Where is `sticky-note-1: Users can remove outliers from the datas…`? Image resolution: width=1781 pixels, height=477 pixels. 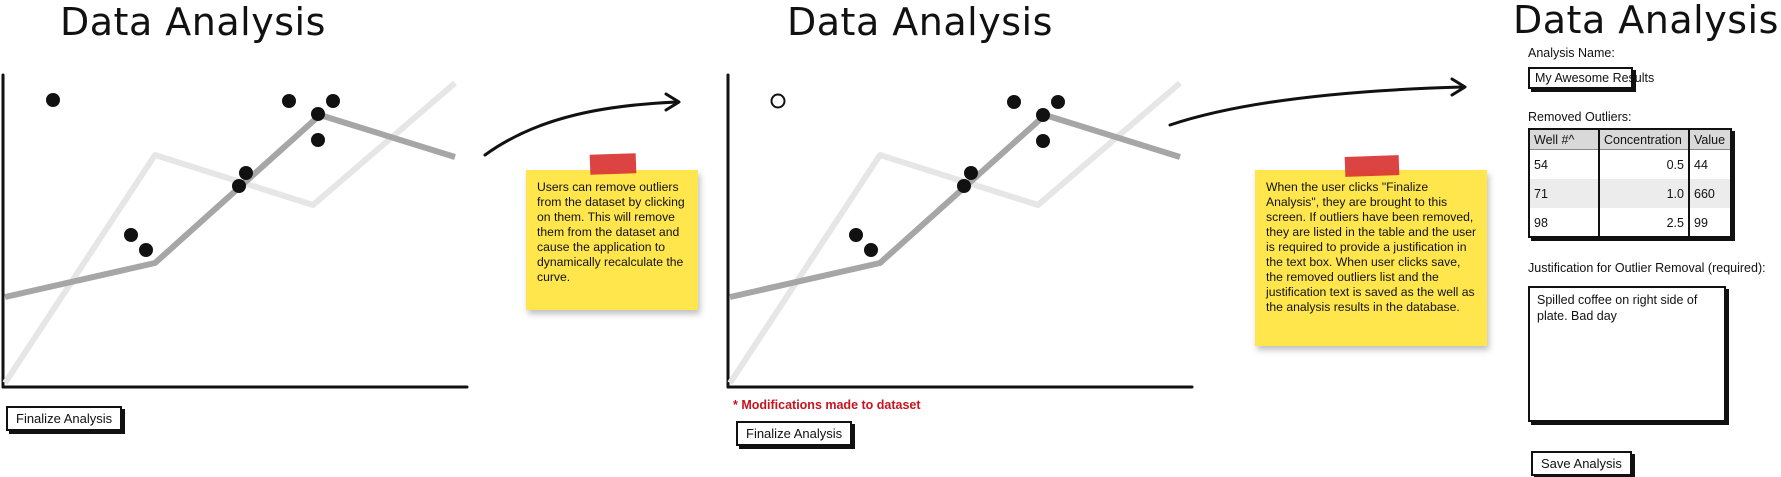
sticky-note-1: Users can remove outliers from the datas… is located at coordinates (612, 240).